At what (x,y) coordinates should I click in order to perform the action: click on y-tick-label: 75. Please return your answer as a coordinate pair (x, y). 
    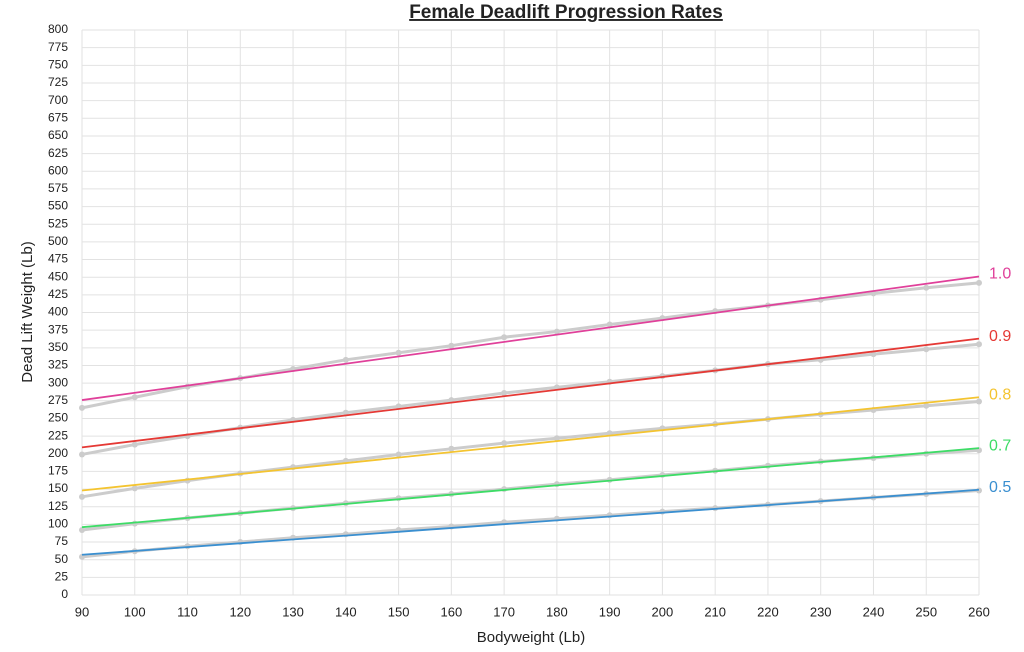
    Looking at the image, I should click on (62, 541).